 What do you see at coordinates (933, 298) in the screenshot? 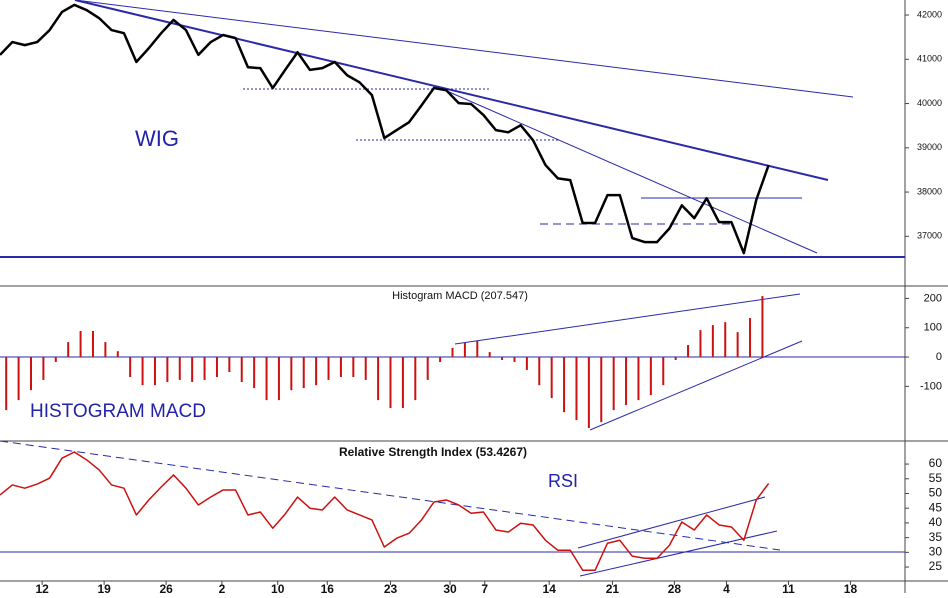
I see `y-tick-label: 200` at bounding box center [933, 298].